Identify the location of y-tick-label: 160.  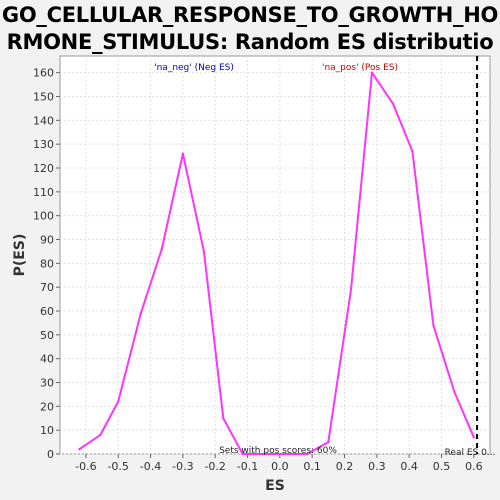
(43, 73).